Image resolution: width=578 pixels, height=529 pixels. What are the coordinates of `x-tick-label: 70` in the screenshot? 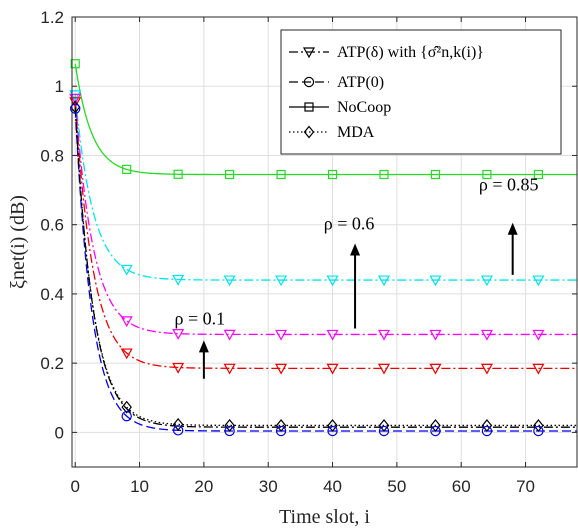 It's located at (525, 486).